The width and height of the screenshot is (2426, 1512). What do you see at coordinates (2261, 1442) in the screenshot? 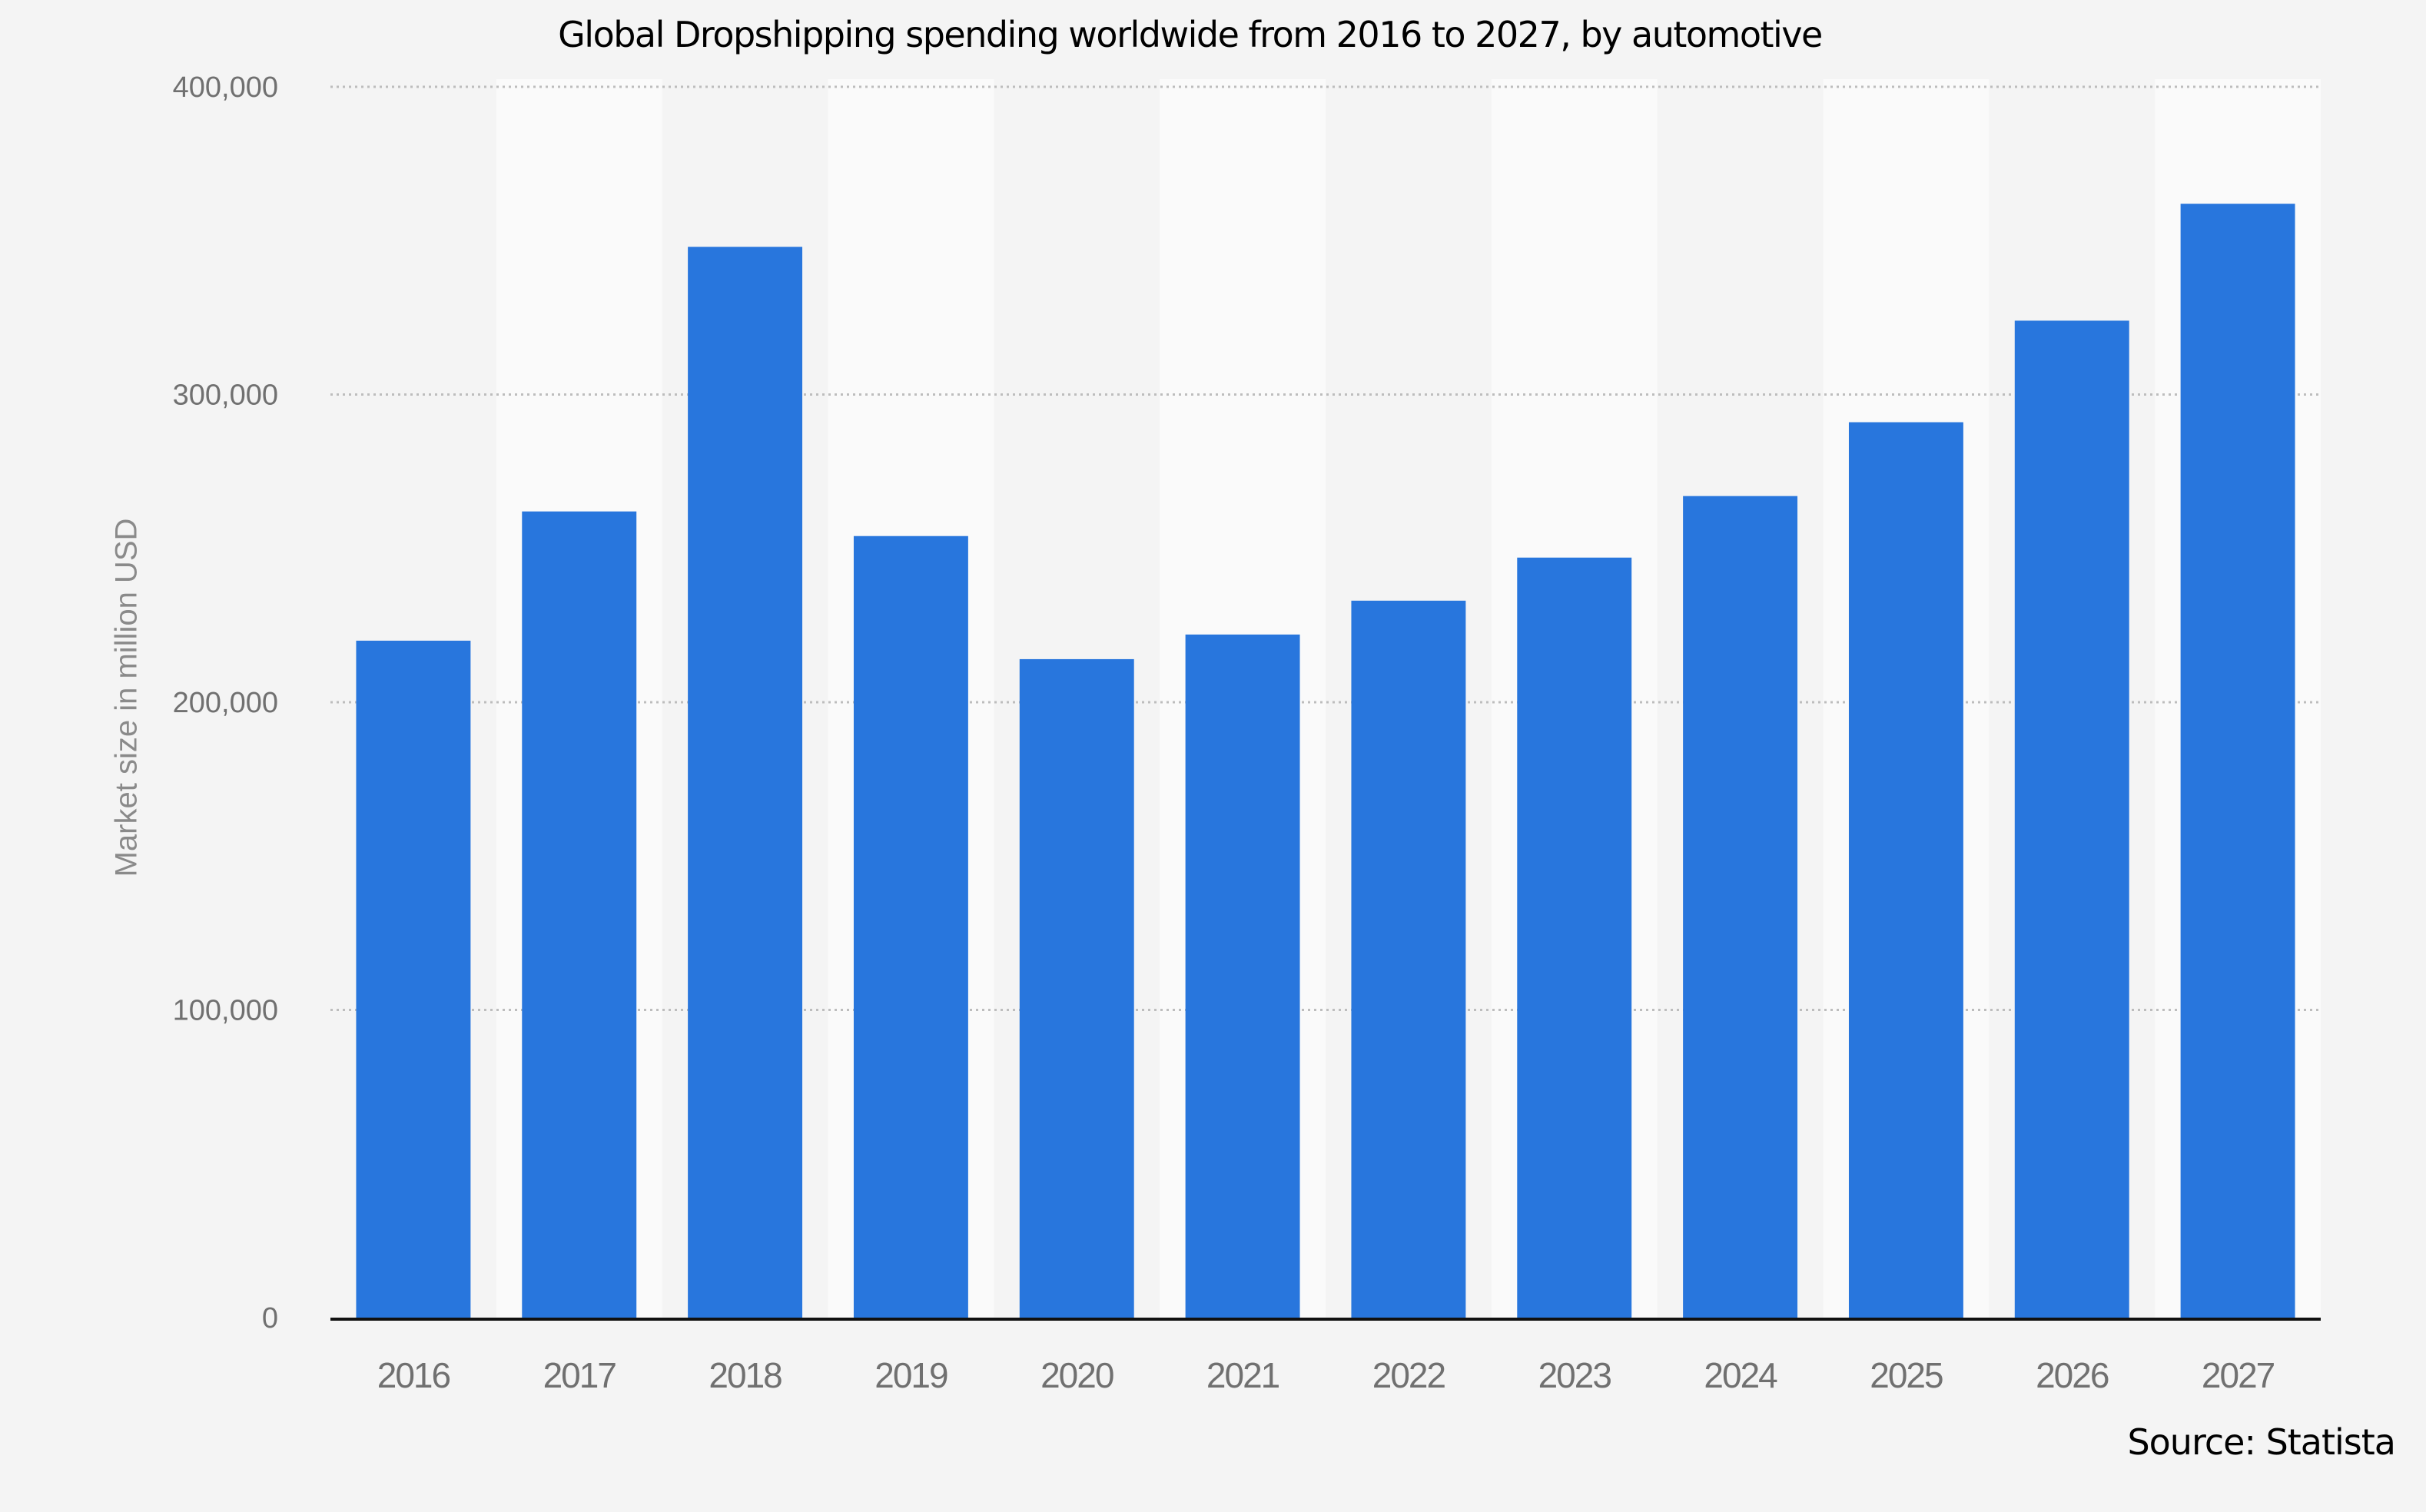
I see `source-note: Source: Statista` at bounding box center [2261, 1442].